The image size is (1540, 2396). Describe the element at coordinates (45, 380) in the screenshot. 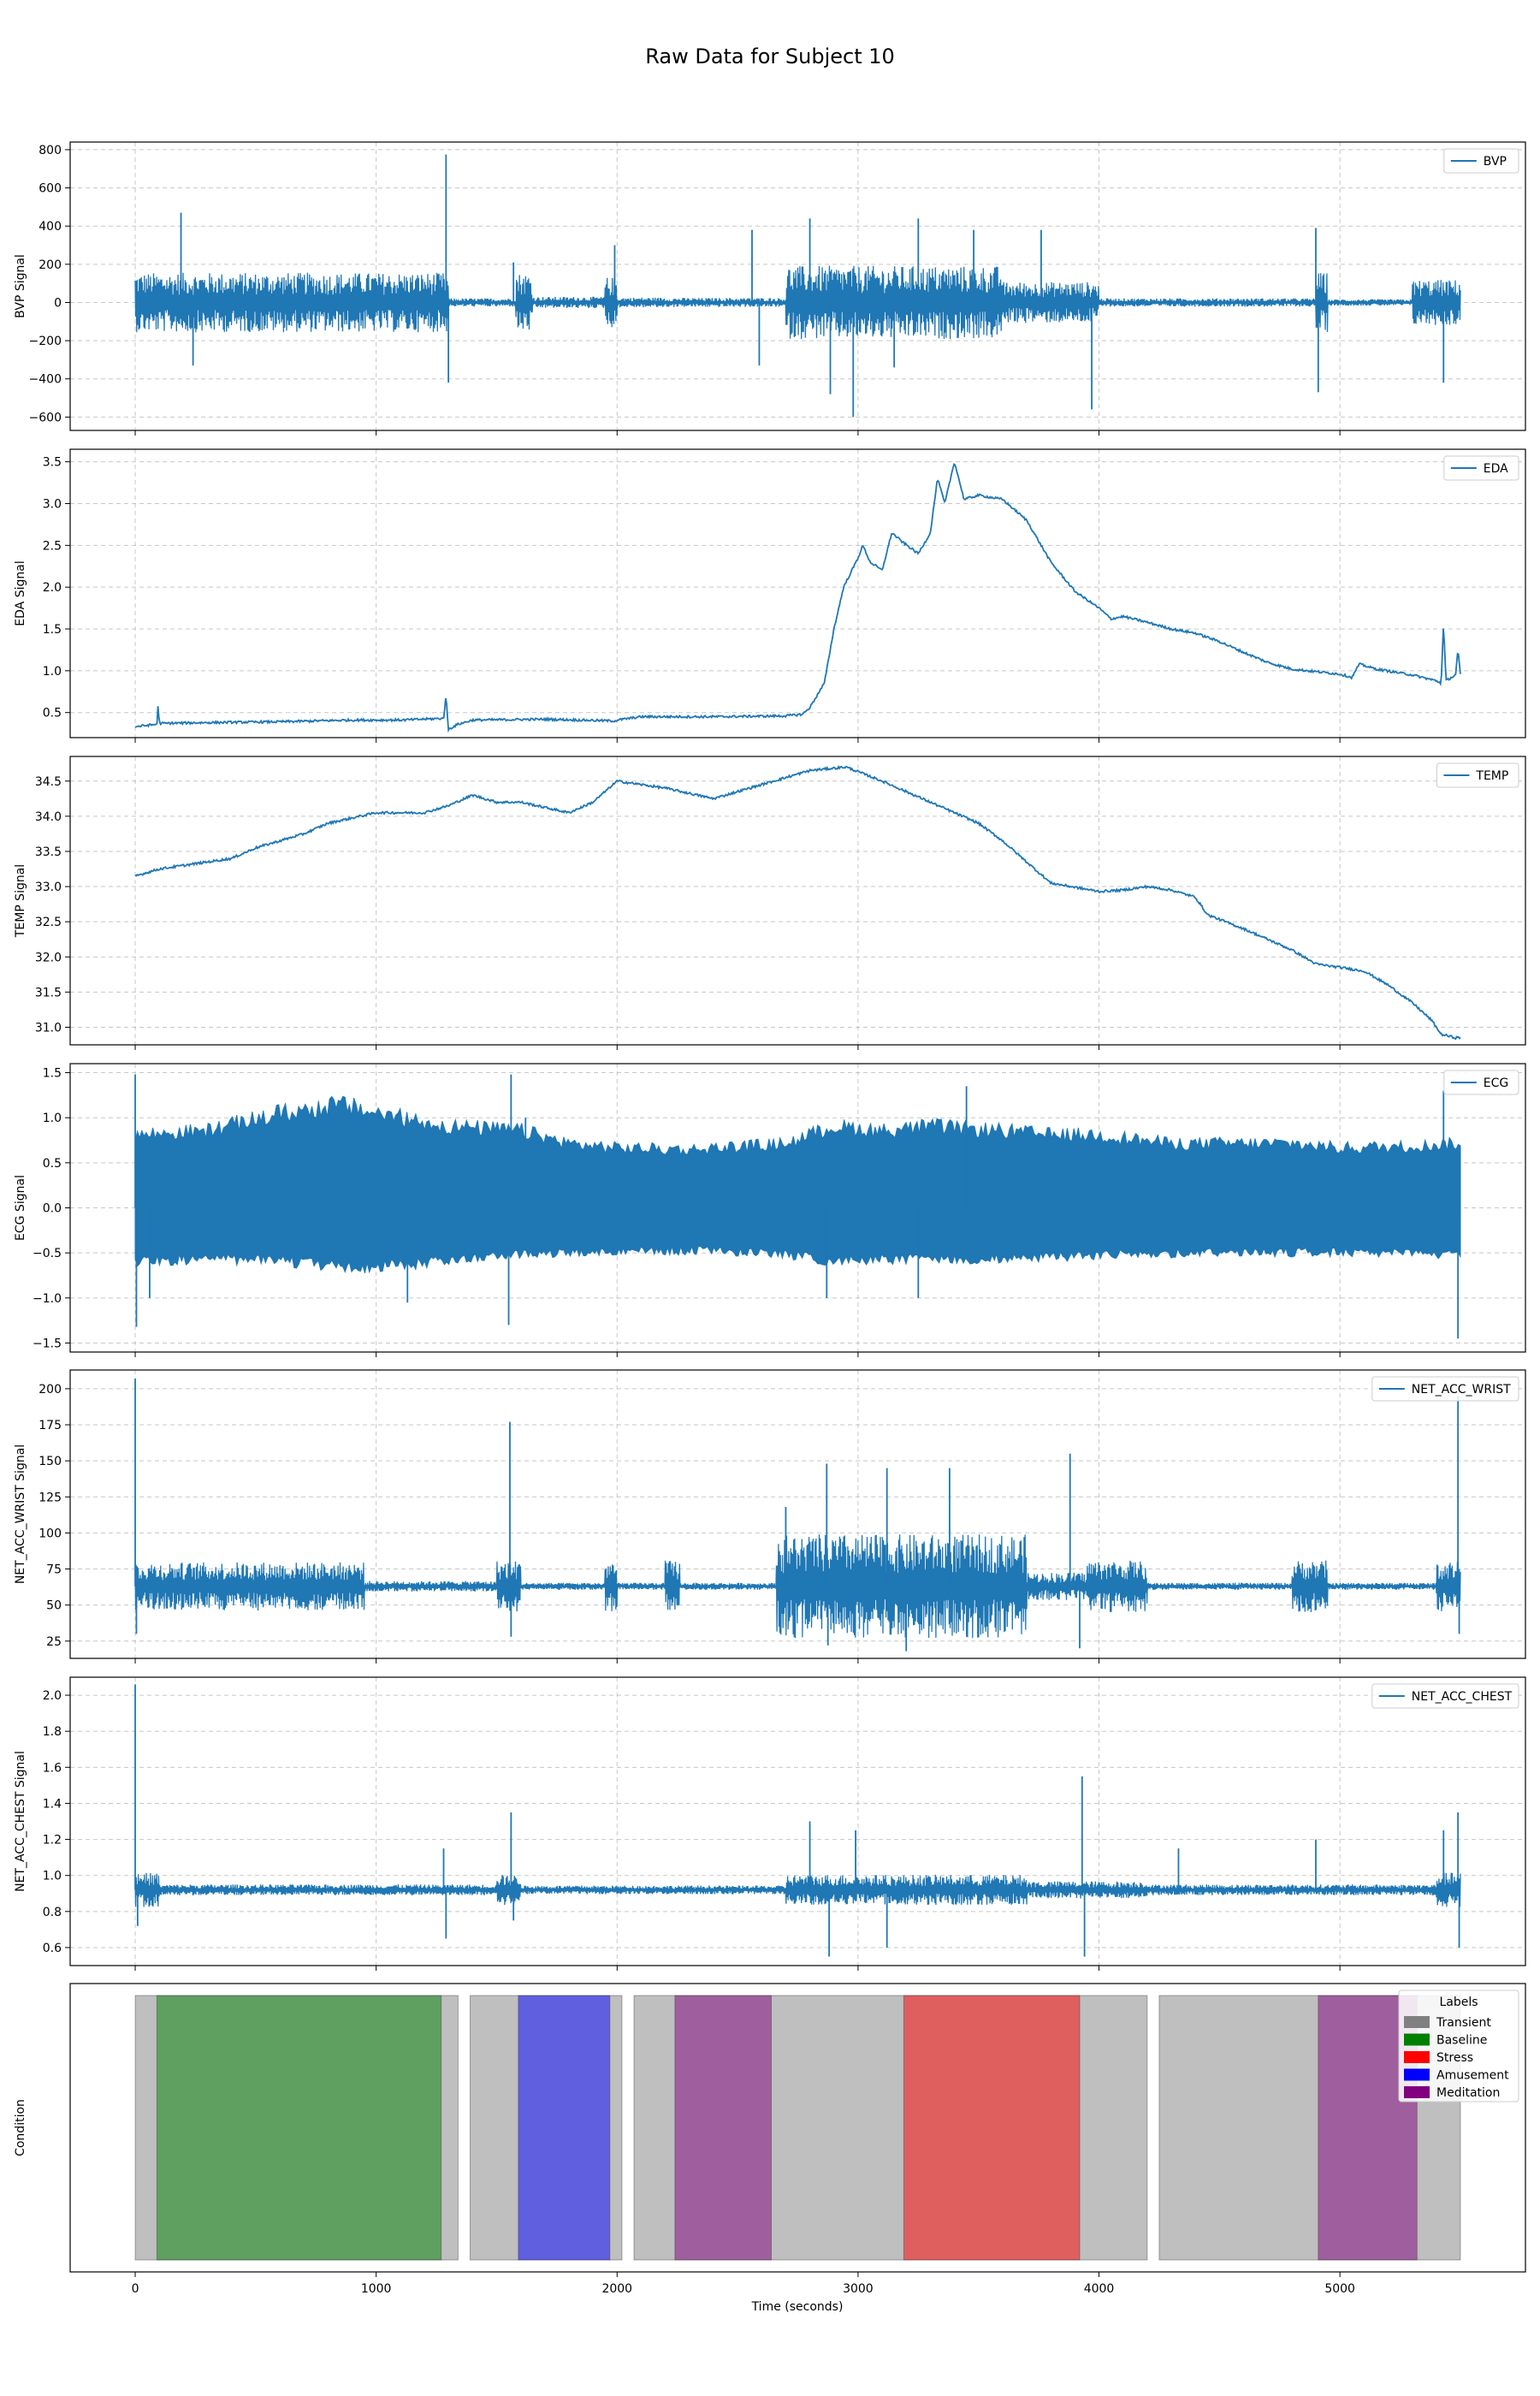

I see `y-tick-label: −400` at that location.